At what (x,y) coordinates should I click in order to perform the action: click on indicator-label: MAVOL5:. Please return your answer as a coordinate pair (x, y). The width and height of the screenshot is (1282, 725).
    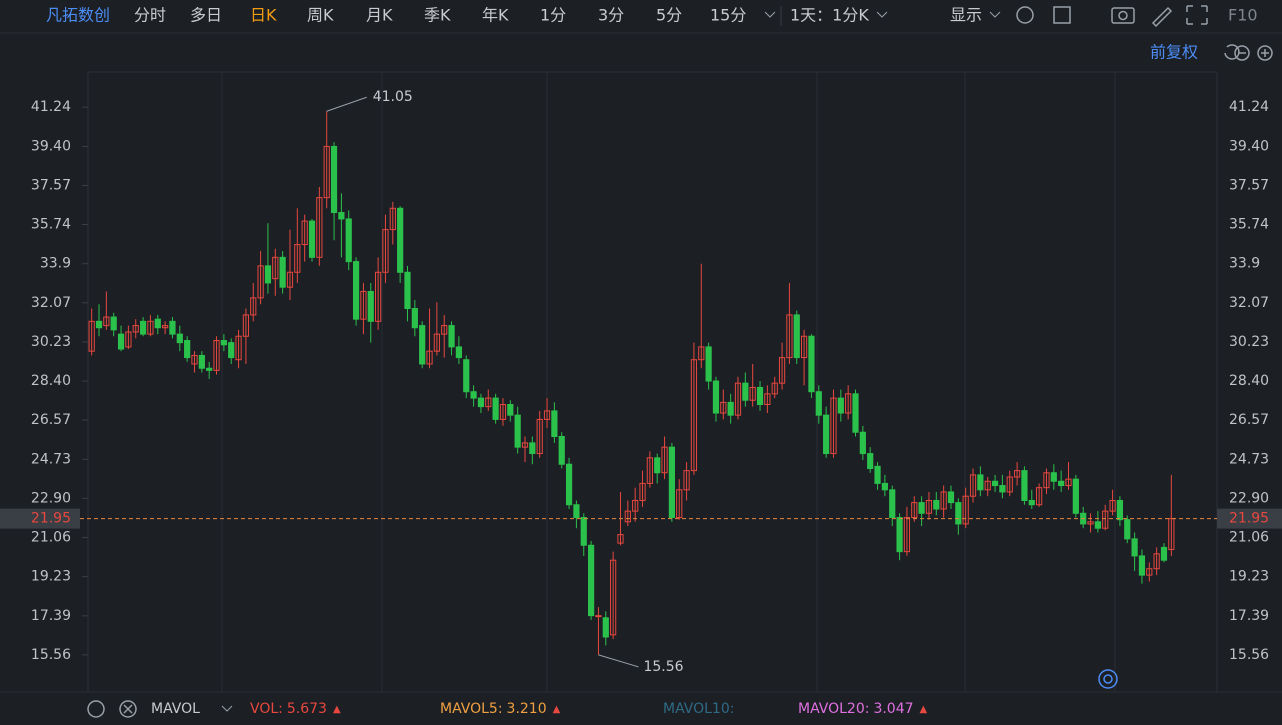
    Looking at the image, I should click on (471, 709).